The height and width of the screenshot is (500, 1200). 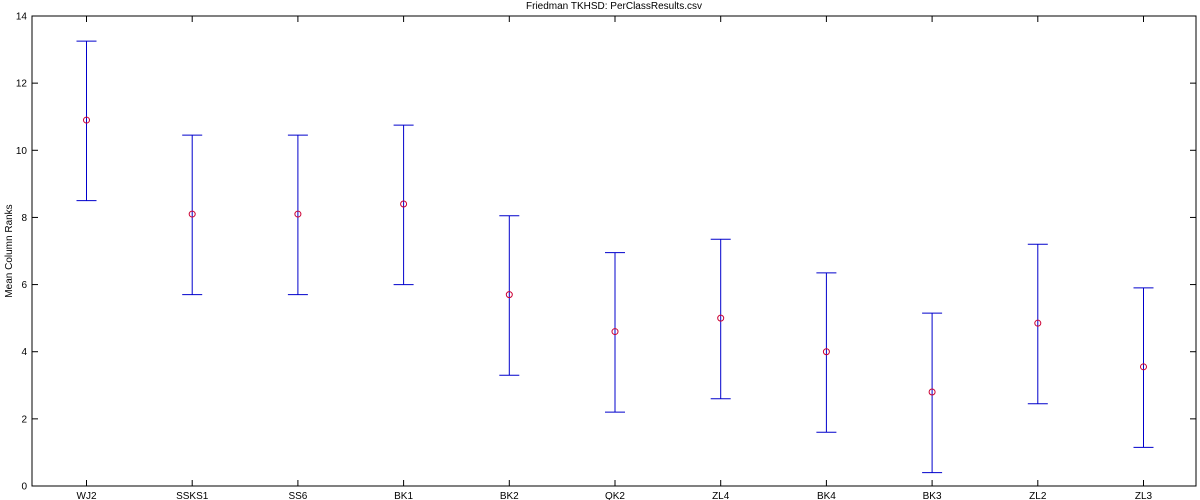 What do you see at coordinates (24, 487) in the screenshot?
I see `y-tick-label: 0` at bounding box center [24, 487].